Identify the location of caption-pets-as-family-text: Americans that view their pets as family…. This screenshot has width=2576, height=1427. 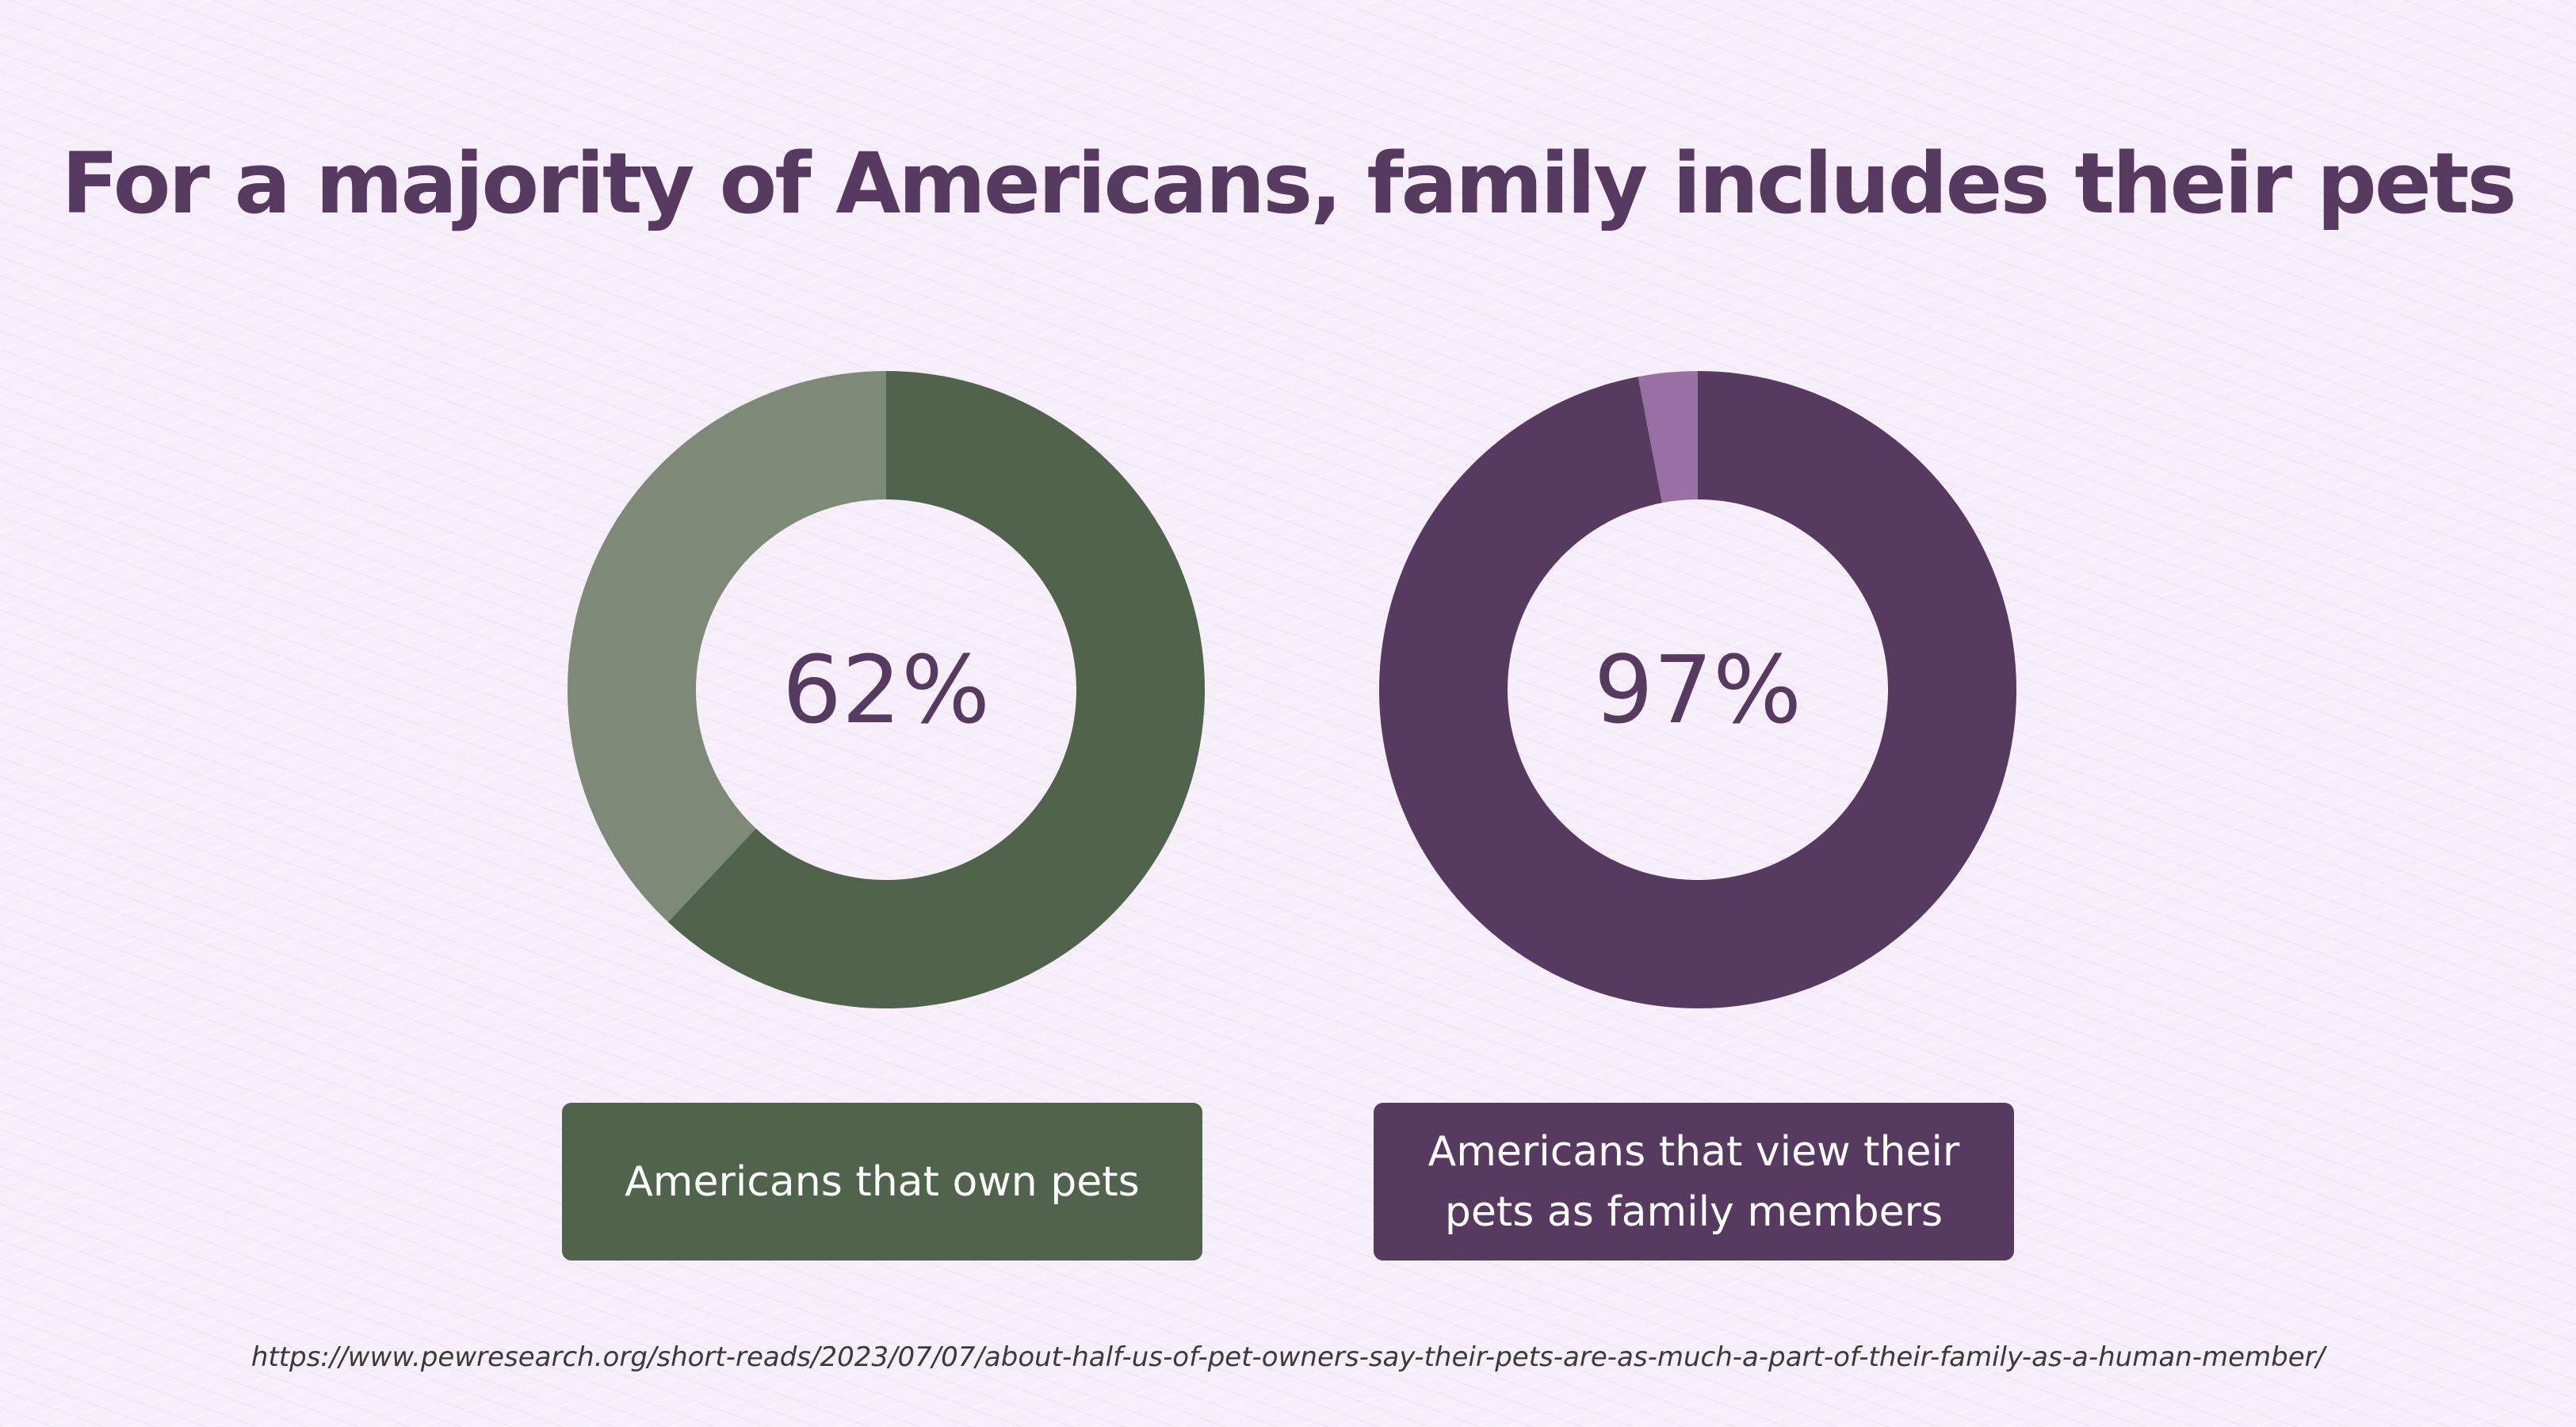
(1694, 1181).